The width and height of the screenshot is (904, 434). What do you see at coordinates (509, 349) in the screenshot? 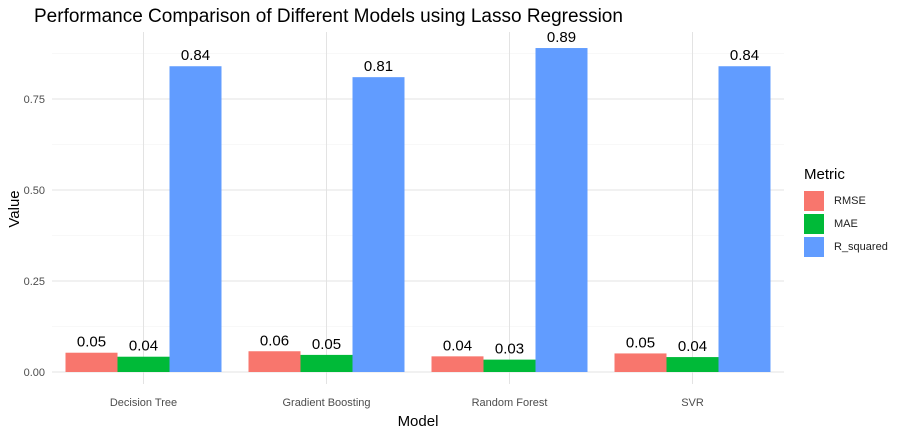
I see `bar-value-label: 0.03` at bounding box center [509, 349].